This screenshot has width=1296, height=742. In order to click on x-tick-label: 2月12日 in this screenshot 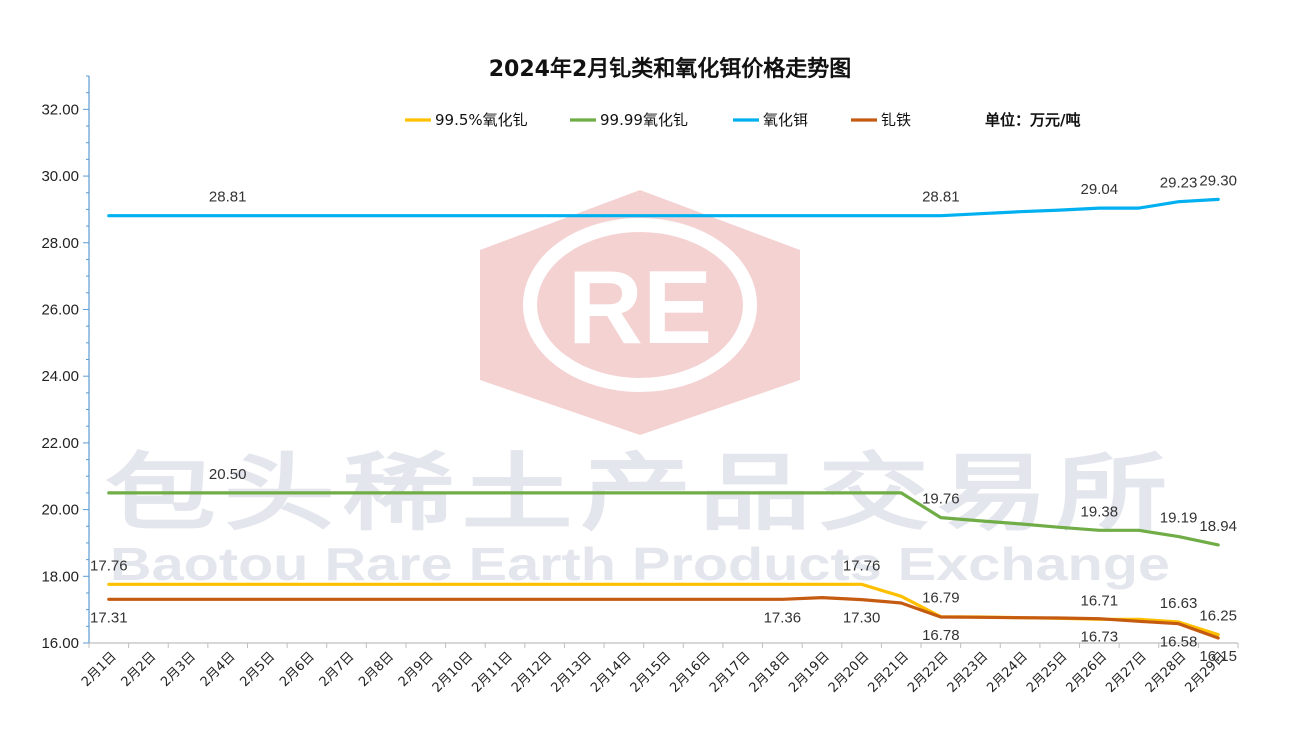, I will do `click(532, 672)`.